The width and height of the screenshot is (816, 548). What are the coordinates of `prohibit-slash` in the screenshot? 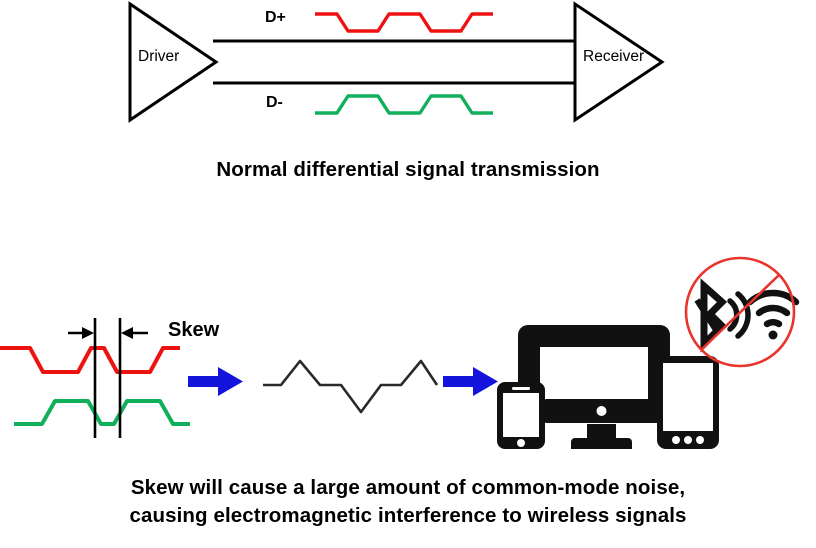 It's located at (740, 312).